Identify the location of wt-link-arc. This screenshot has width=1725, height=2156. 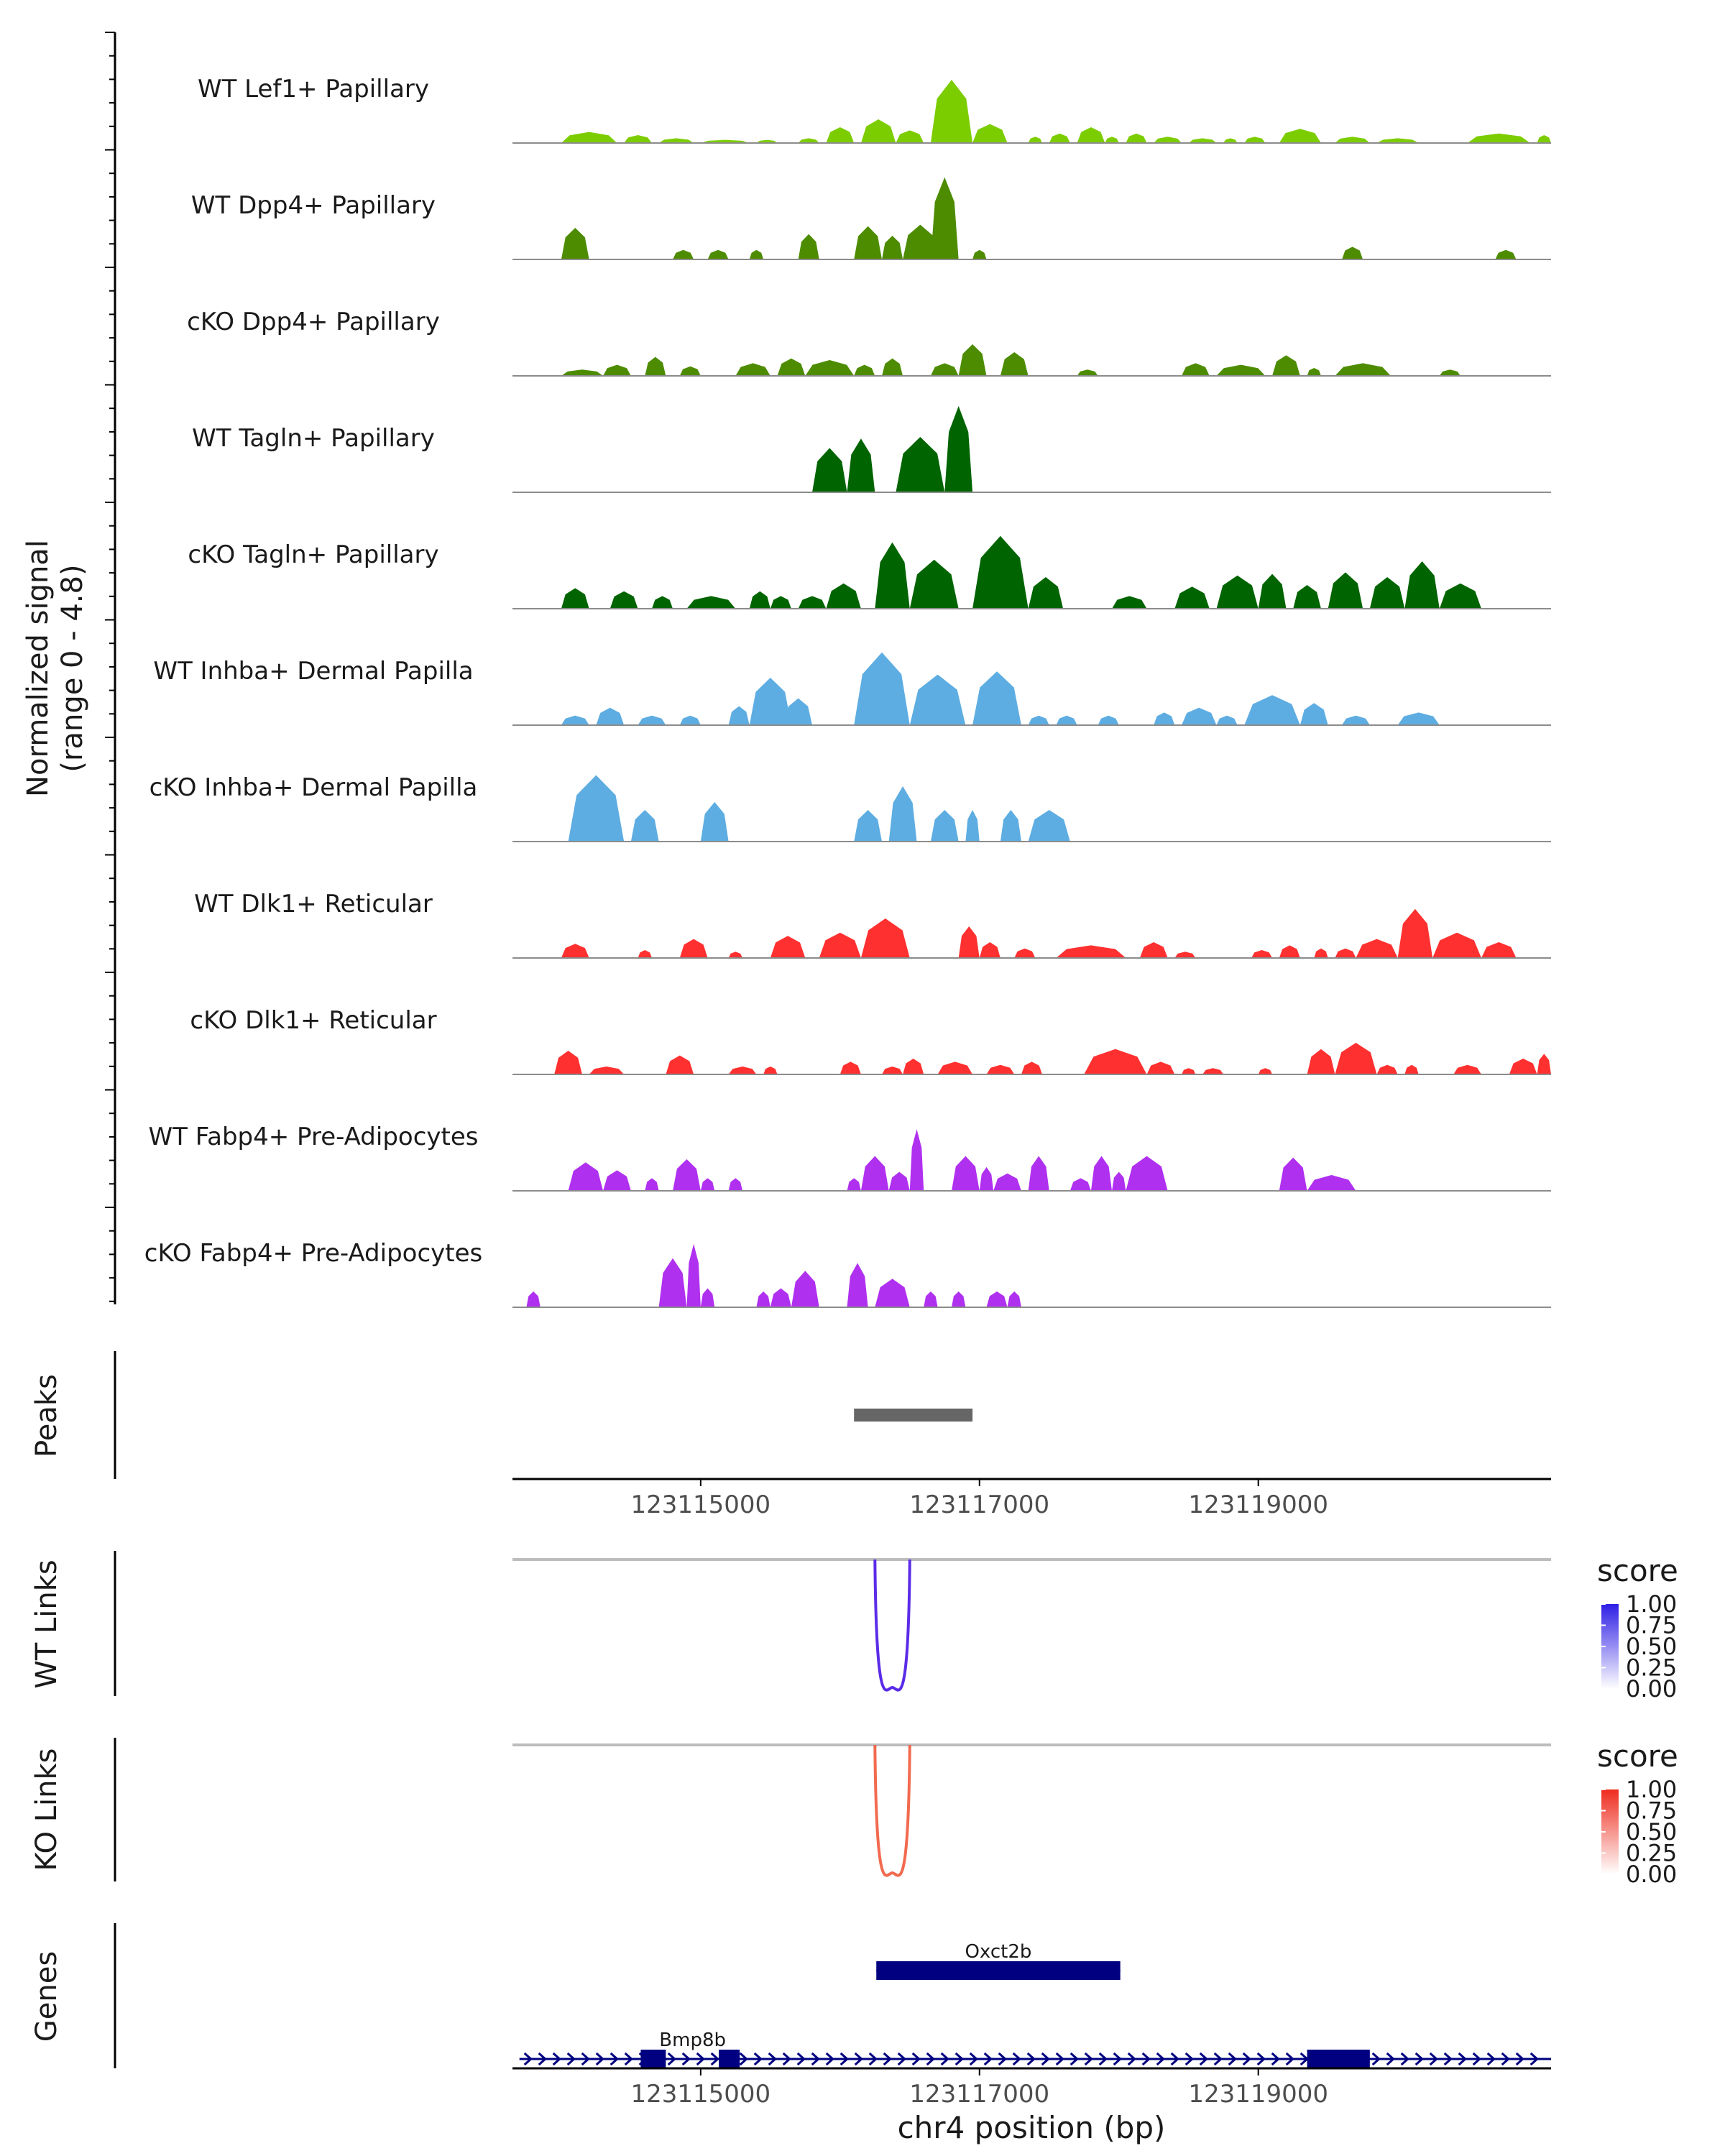
(892, 1625).